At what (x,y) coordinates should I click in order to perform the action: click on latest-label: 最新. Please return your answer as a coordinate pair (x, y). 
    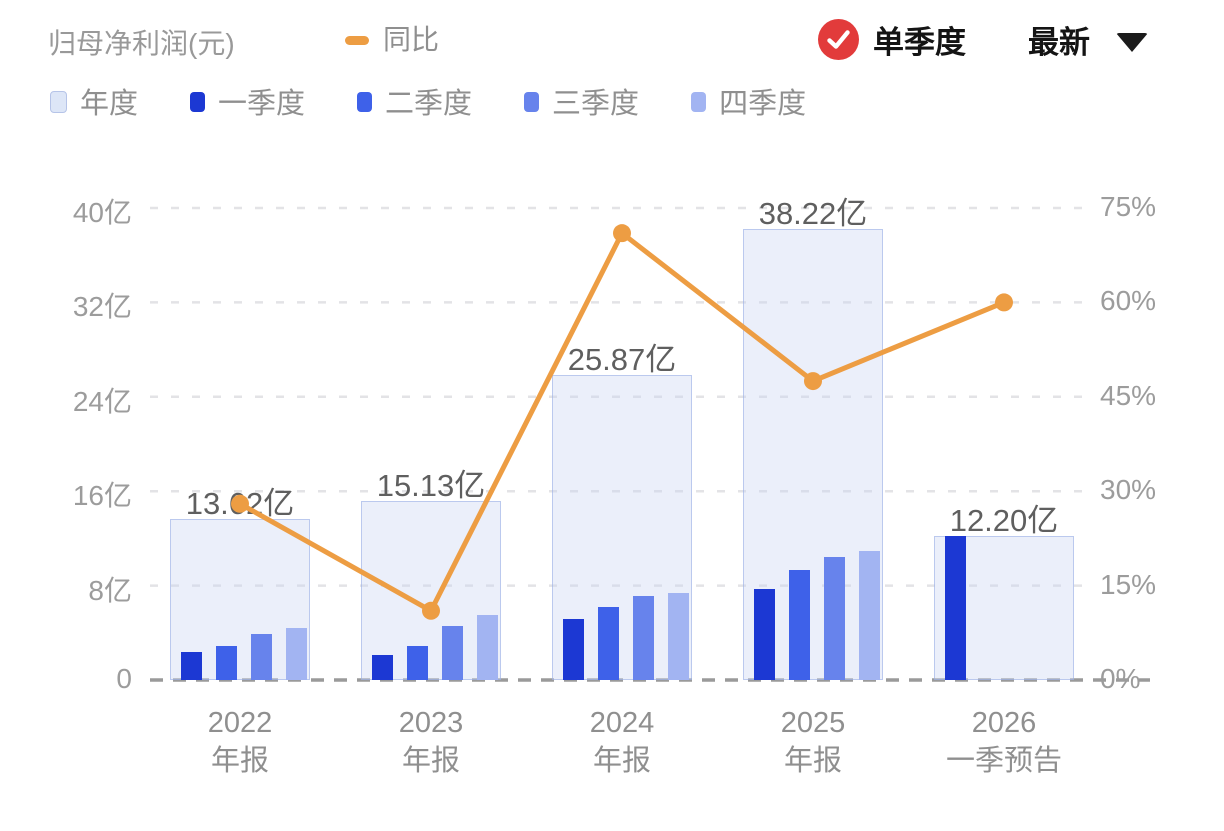
    Looking at the image, I should click on (1059, 42).